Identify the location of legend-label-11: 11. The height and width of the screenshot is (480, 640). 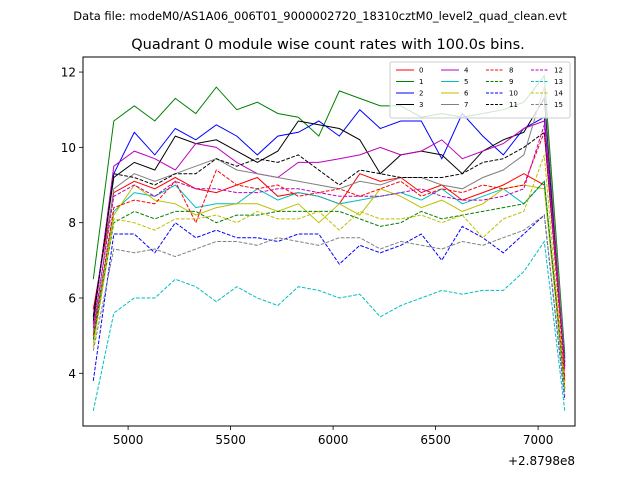
(513, 105).